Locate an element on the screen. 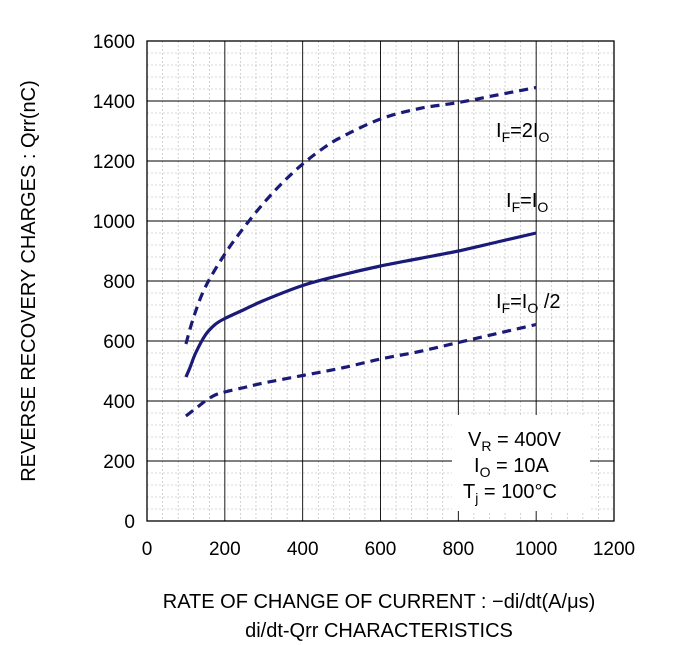 The width and height of the screenshot is (683, 645). series-label-0: IF=2IO is located at coordinates (522, 132).